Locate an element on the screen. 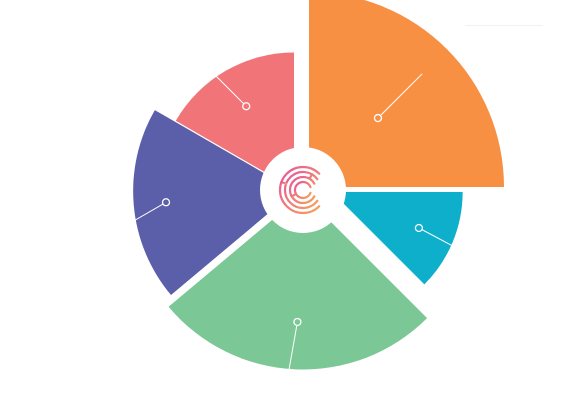 The height and width of the screenshot is (408, 575). marker-line-coral is located at coordinates (229, 89).